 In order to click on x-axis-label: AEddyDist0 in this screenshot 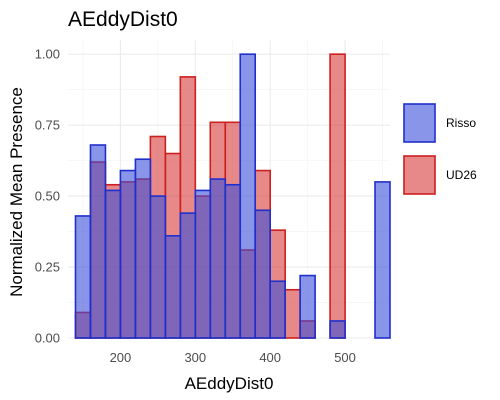, I will do `click(229, 383)`.